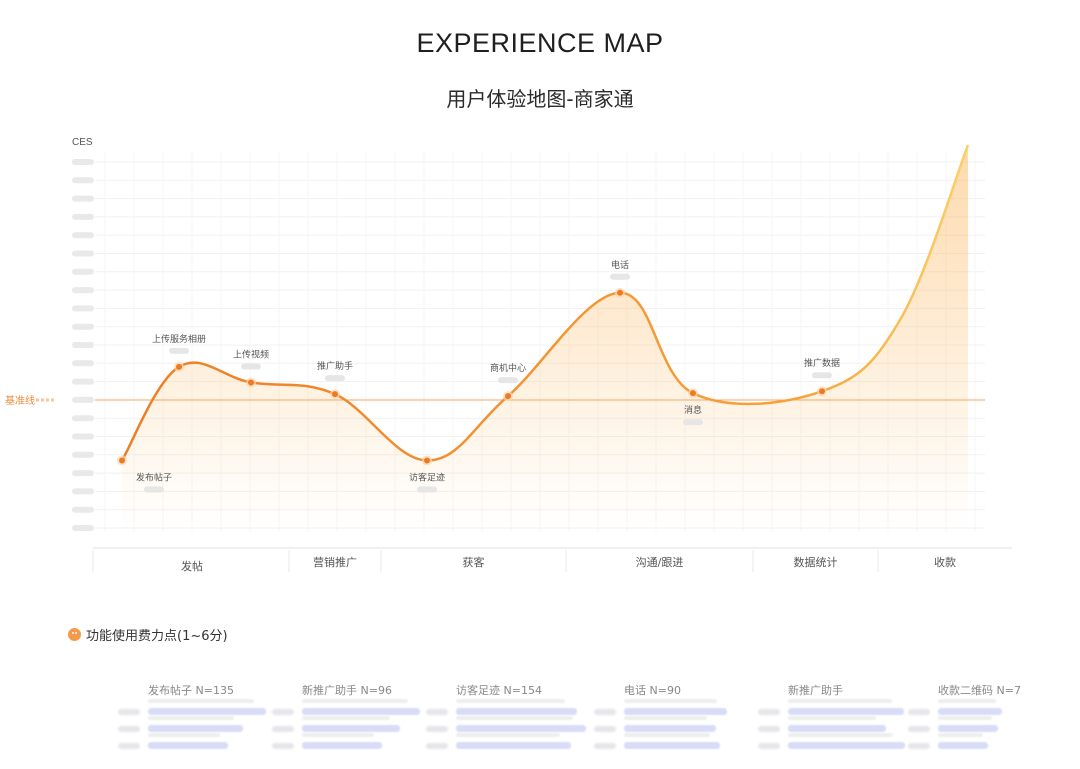 The image size is (1080, 769). I want to click on point-label: 商机中心, so click(508, 368).